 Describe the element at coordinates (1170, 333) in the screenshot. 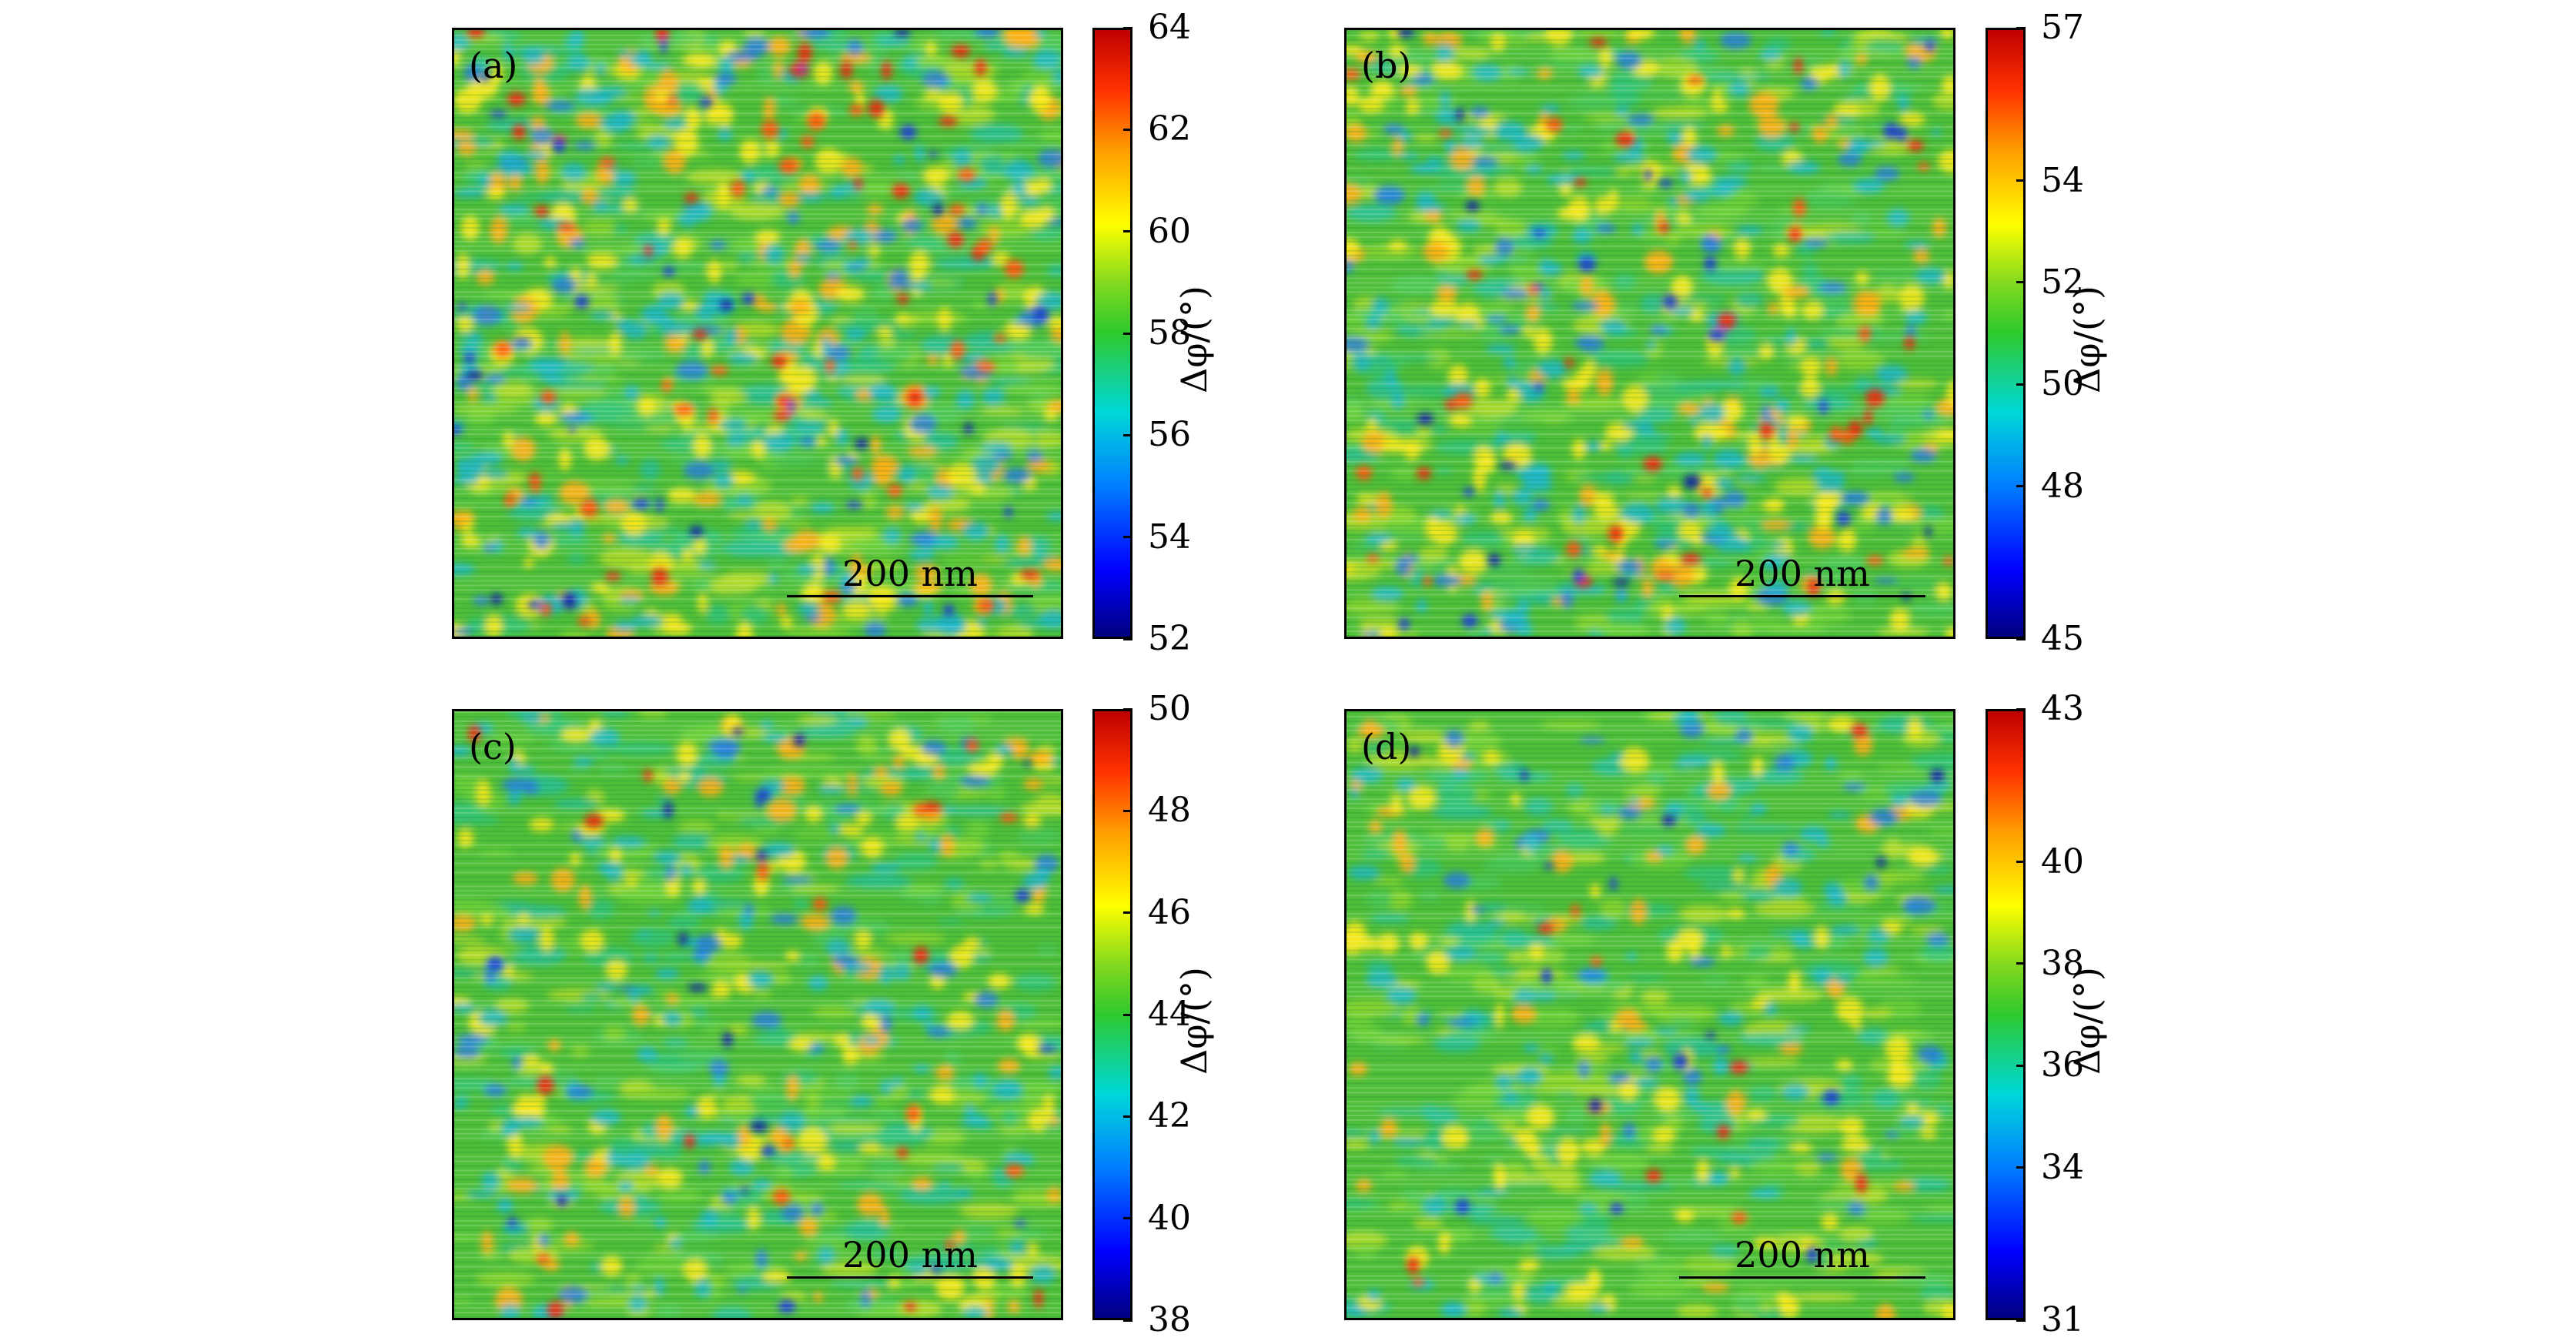

I see `colorbar-tick-label: 58` at that location.